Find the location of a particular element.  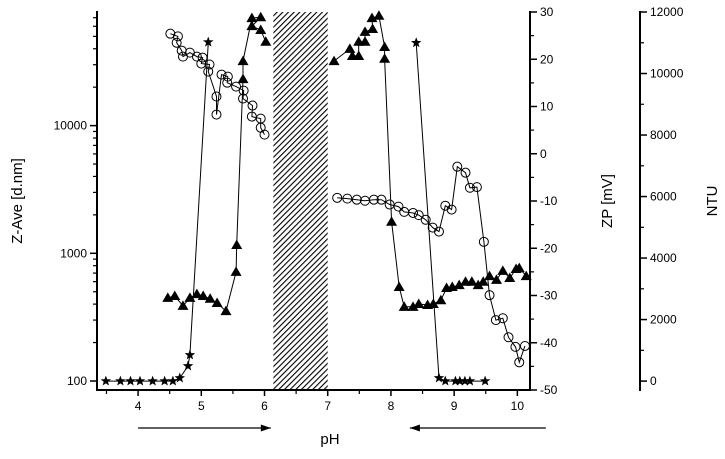

zave-tick-label: 10000 is located at coordinates (71, 126).